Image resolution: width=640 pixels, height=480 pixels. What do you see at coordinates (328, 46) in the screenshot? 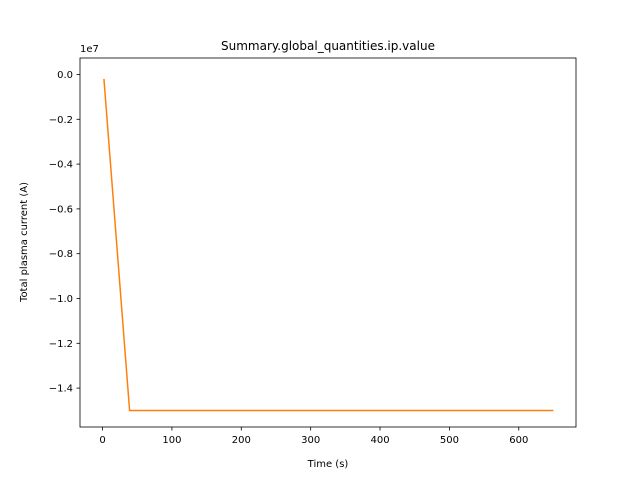
I see `chart-title: Summary.global_quantities.ip.value` at bounding box center [328, 46].